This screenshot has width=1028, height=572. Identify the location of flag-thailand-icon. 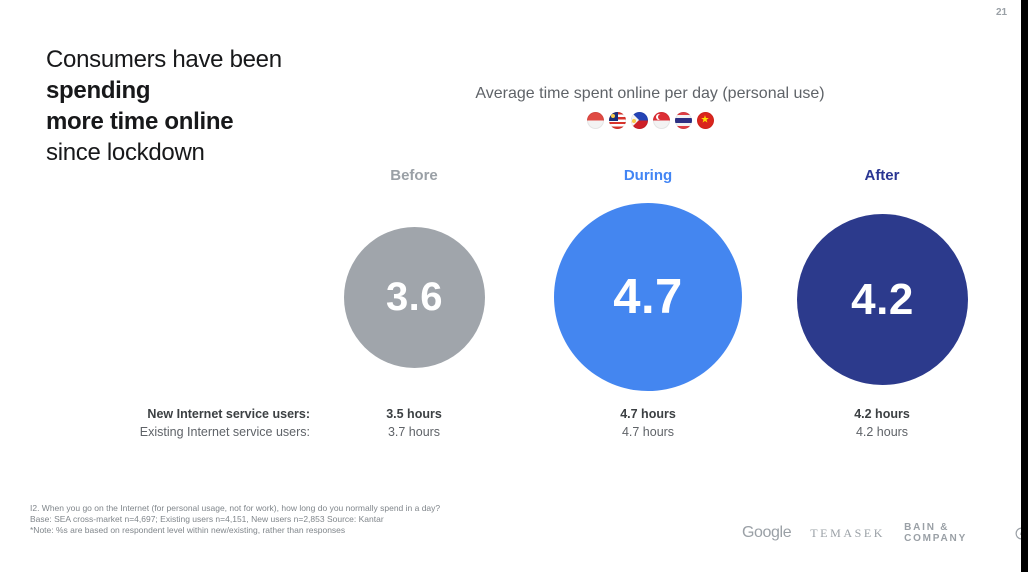
(683, 120).